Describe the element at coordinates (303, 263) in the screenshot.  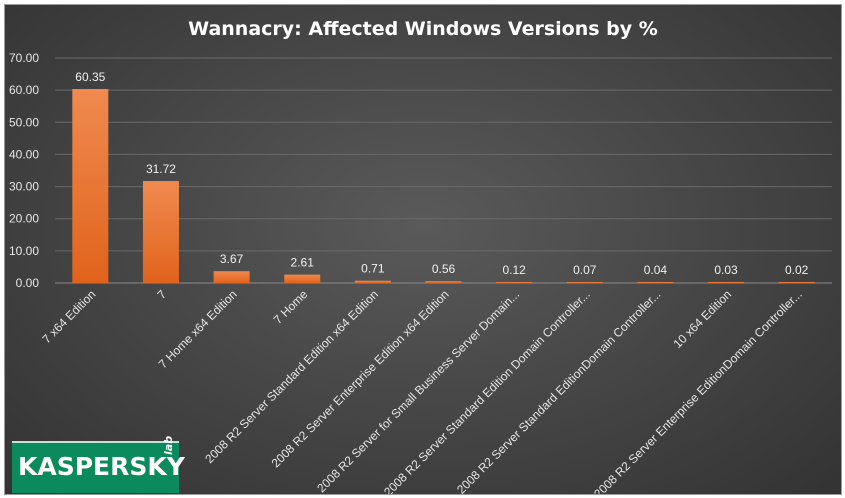
I see `data-label: 2.61` at that location.